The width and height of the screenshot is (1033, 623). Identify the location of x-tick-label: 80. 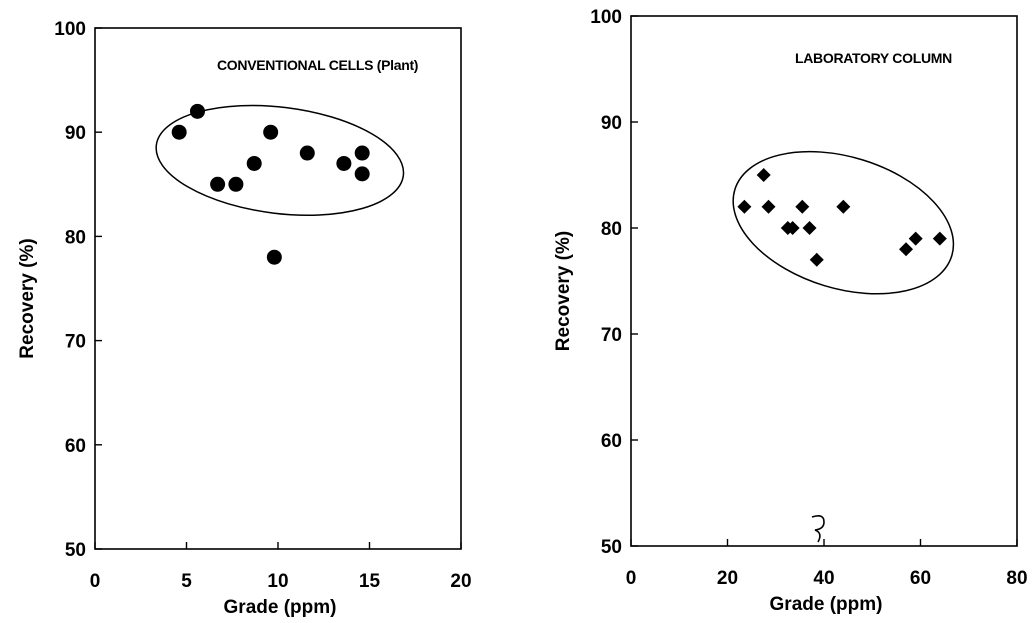
(1016, 578).